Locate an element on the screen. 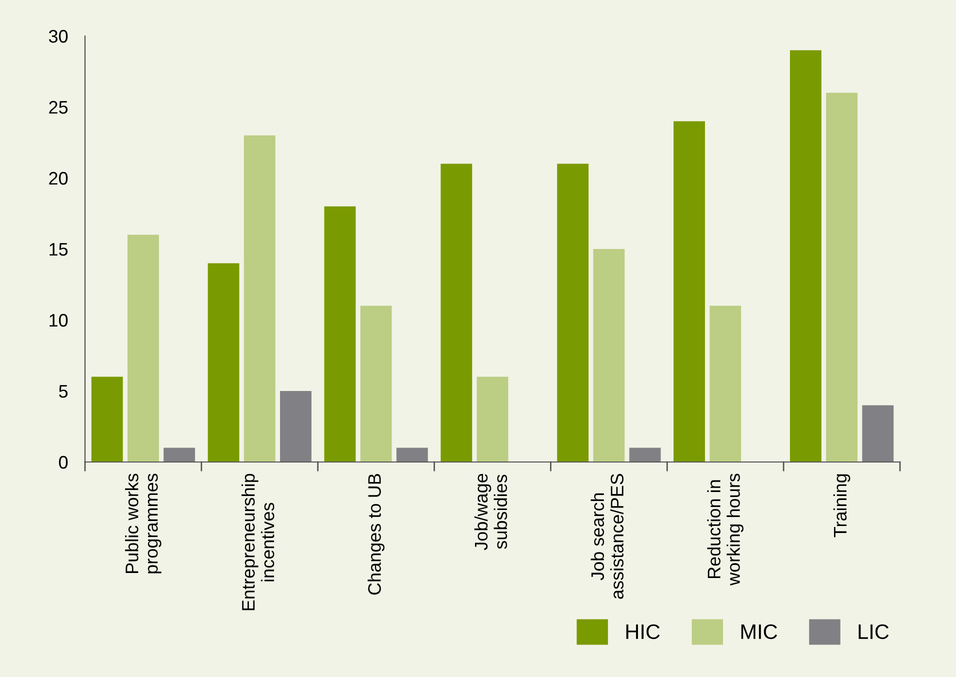 This screenshot has height=677, width=956. x-tick-label: Job search assistance/PES is located at coordinates (607, 536).